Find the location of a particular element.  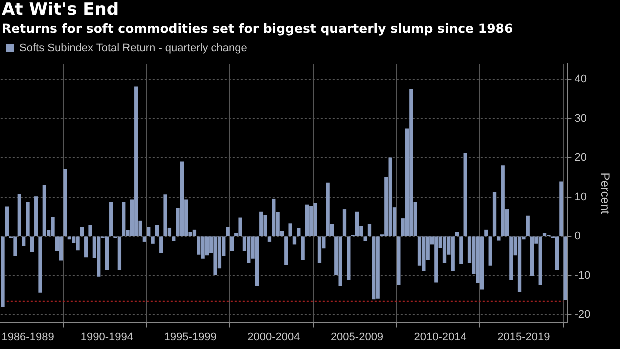

x-tick-label: 2015-2019 is located at coordinates (524, 337).